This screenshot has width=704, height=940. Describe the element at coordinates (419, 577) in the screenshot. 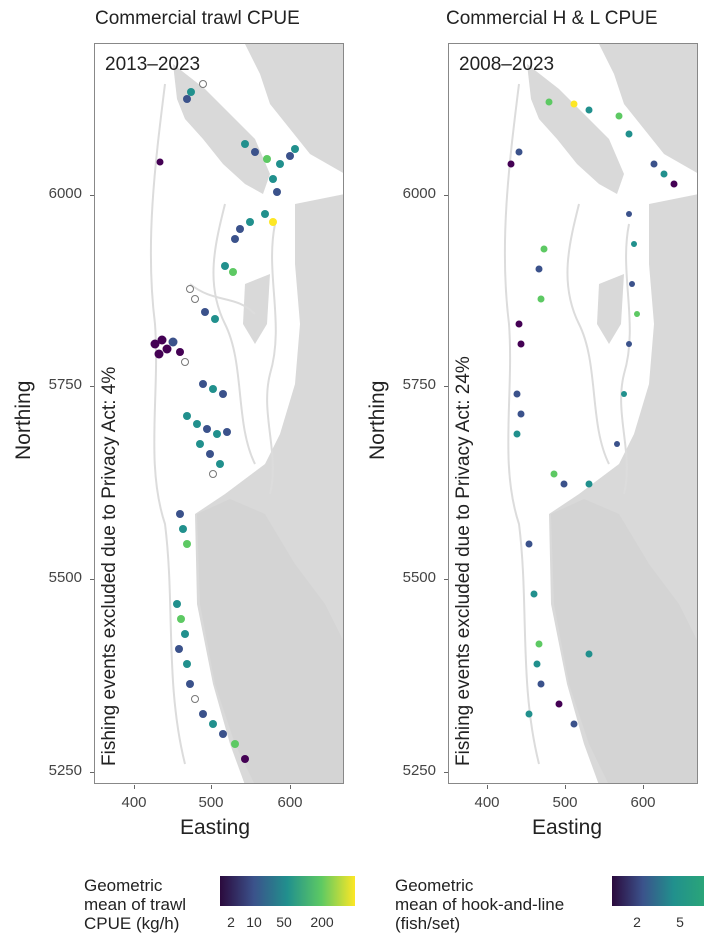

I see `y-tick-5500-r: 5500` at that location.